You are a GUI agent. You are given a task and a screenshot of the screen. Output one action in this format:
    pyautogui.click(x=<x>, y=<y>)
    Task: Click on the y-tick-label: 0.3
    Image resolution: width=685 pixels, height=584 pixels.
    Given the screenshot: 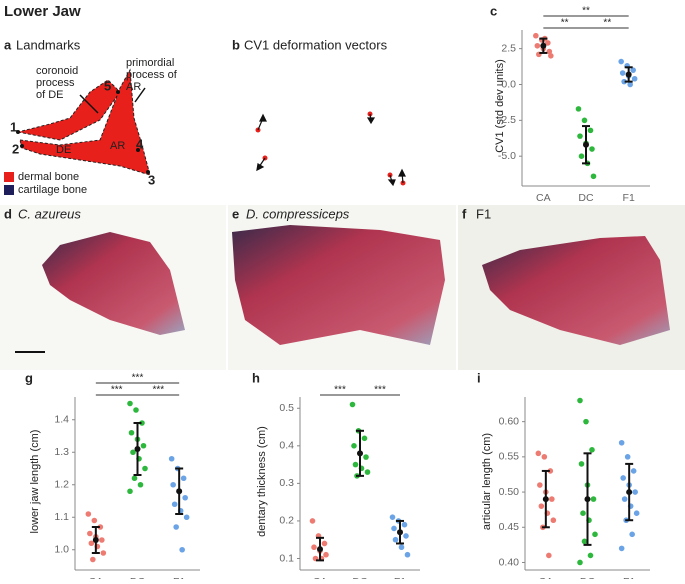 What is the action you would take?
    pyautogui.click(x=286, y=483)
    